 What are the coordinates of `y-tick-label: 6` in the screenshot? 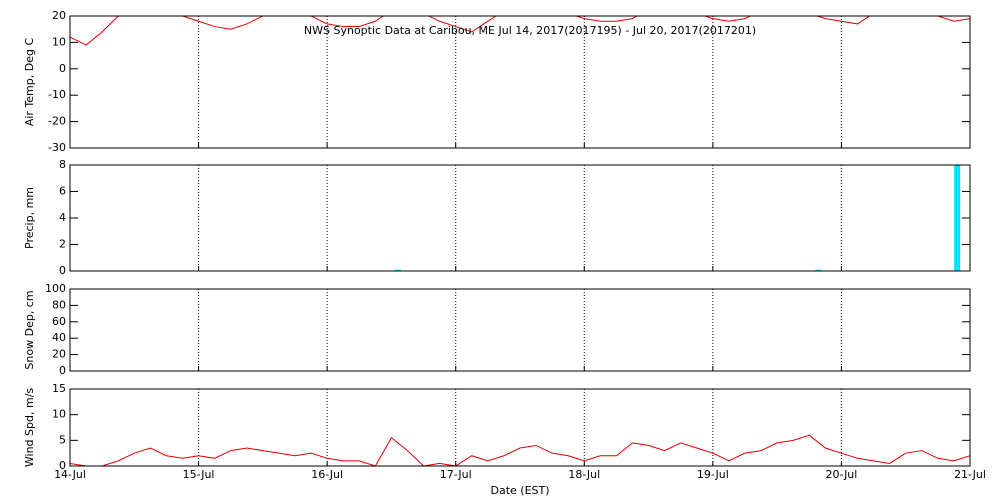 It's located at (62, 191).